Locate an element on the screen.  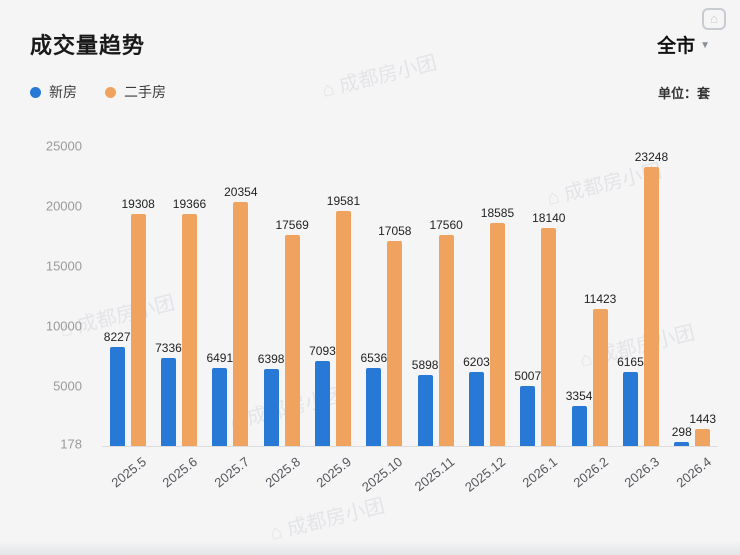
bar-column: 18140 is located at coordinates (548, 287).